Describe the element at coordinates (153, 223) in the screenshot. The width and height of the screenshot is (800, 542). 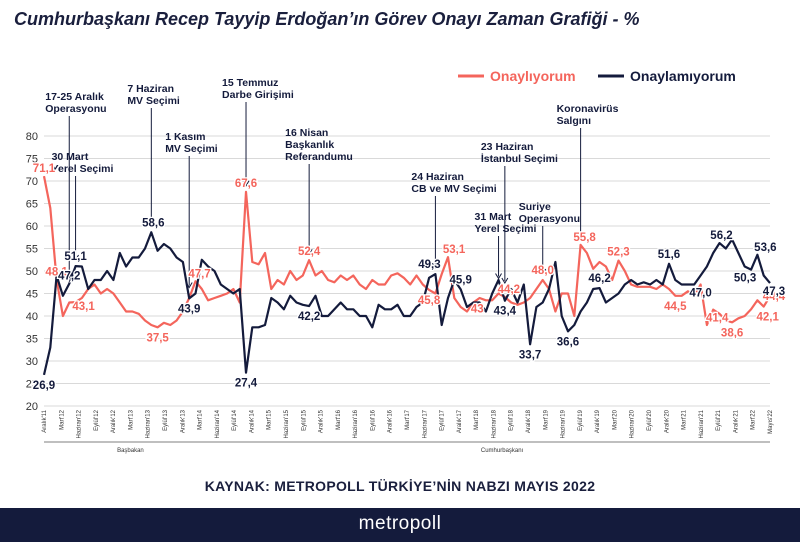
I see `data-label: 58,6` at that location.